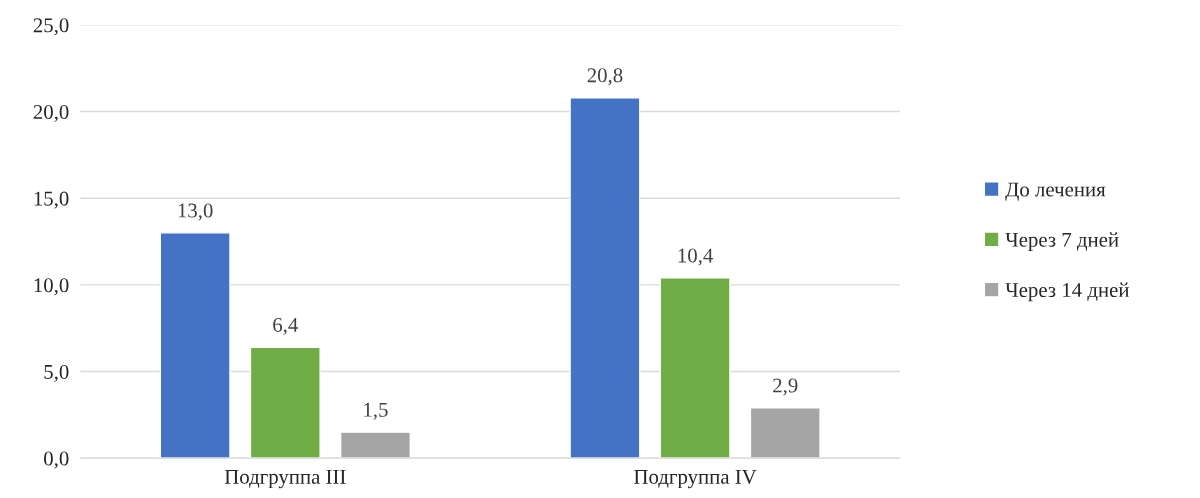 The height and width of the screenshot is (498, 1200). What do you see at coordinates (1055, 191) in the screenshot?
I see `legend-label: До лечения` at bounding box center [1055, 191].